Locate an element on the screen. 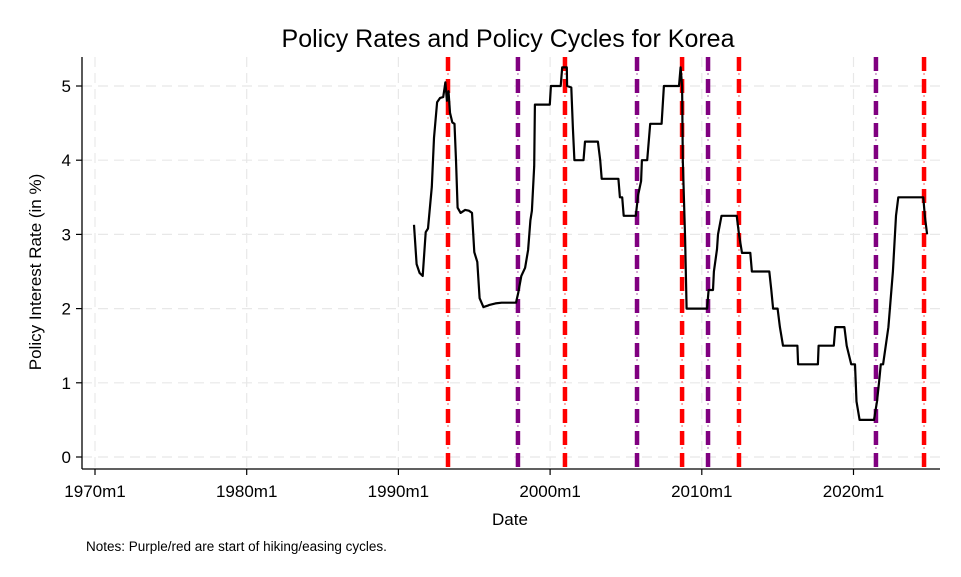 Image resolution: width=961 pixels, height=577 pixels. x-axis-title: Date is located at coordinates (510, 519).